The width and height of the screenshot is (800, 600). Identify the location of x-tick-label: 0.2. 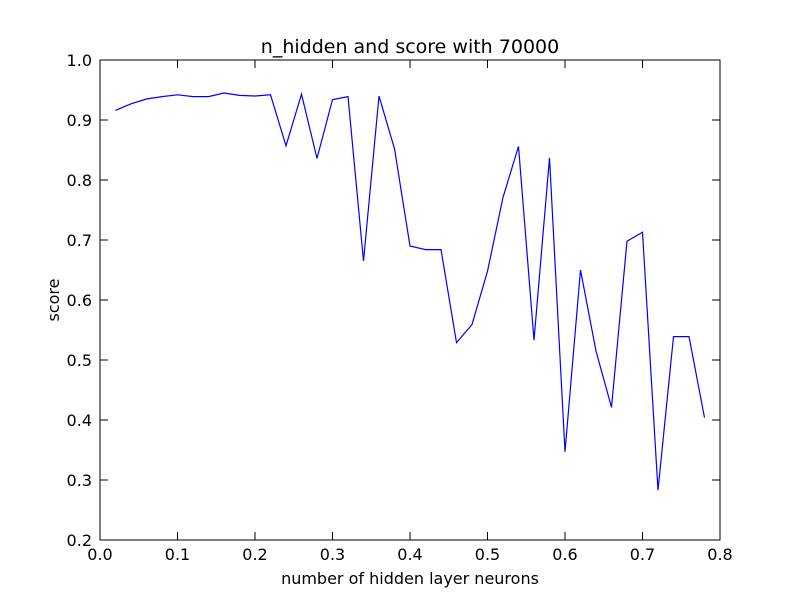
(254, 554).